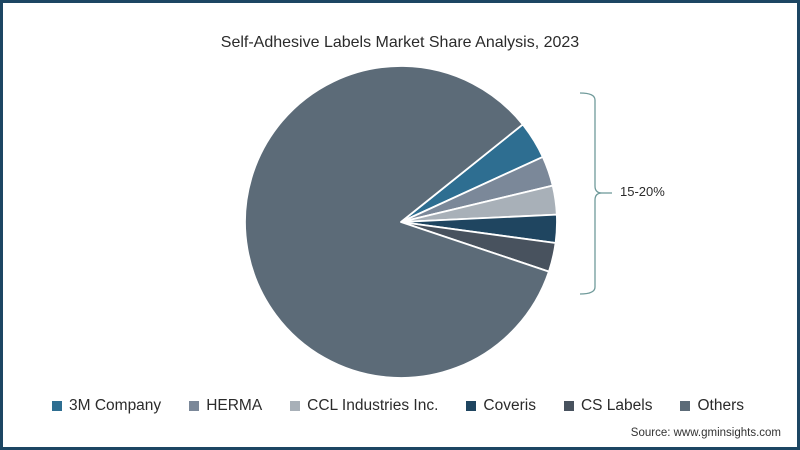 The width and height of the screenshot is (800, 450). I want to click on legend-item-coveris: Coveris, so click(501, 406).